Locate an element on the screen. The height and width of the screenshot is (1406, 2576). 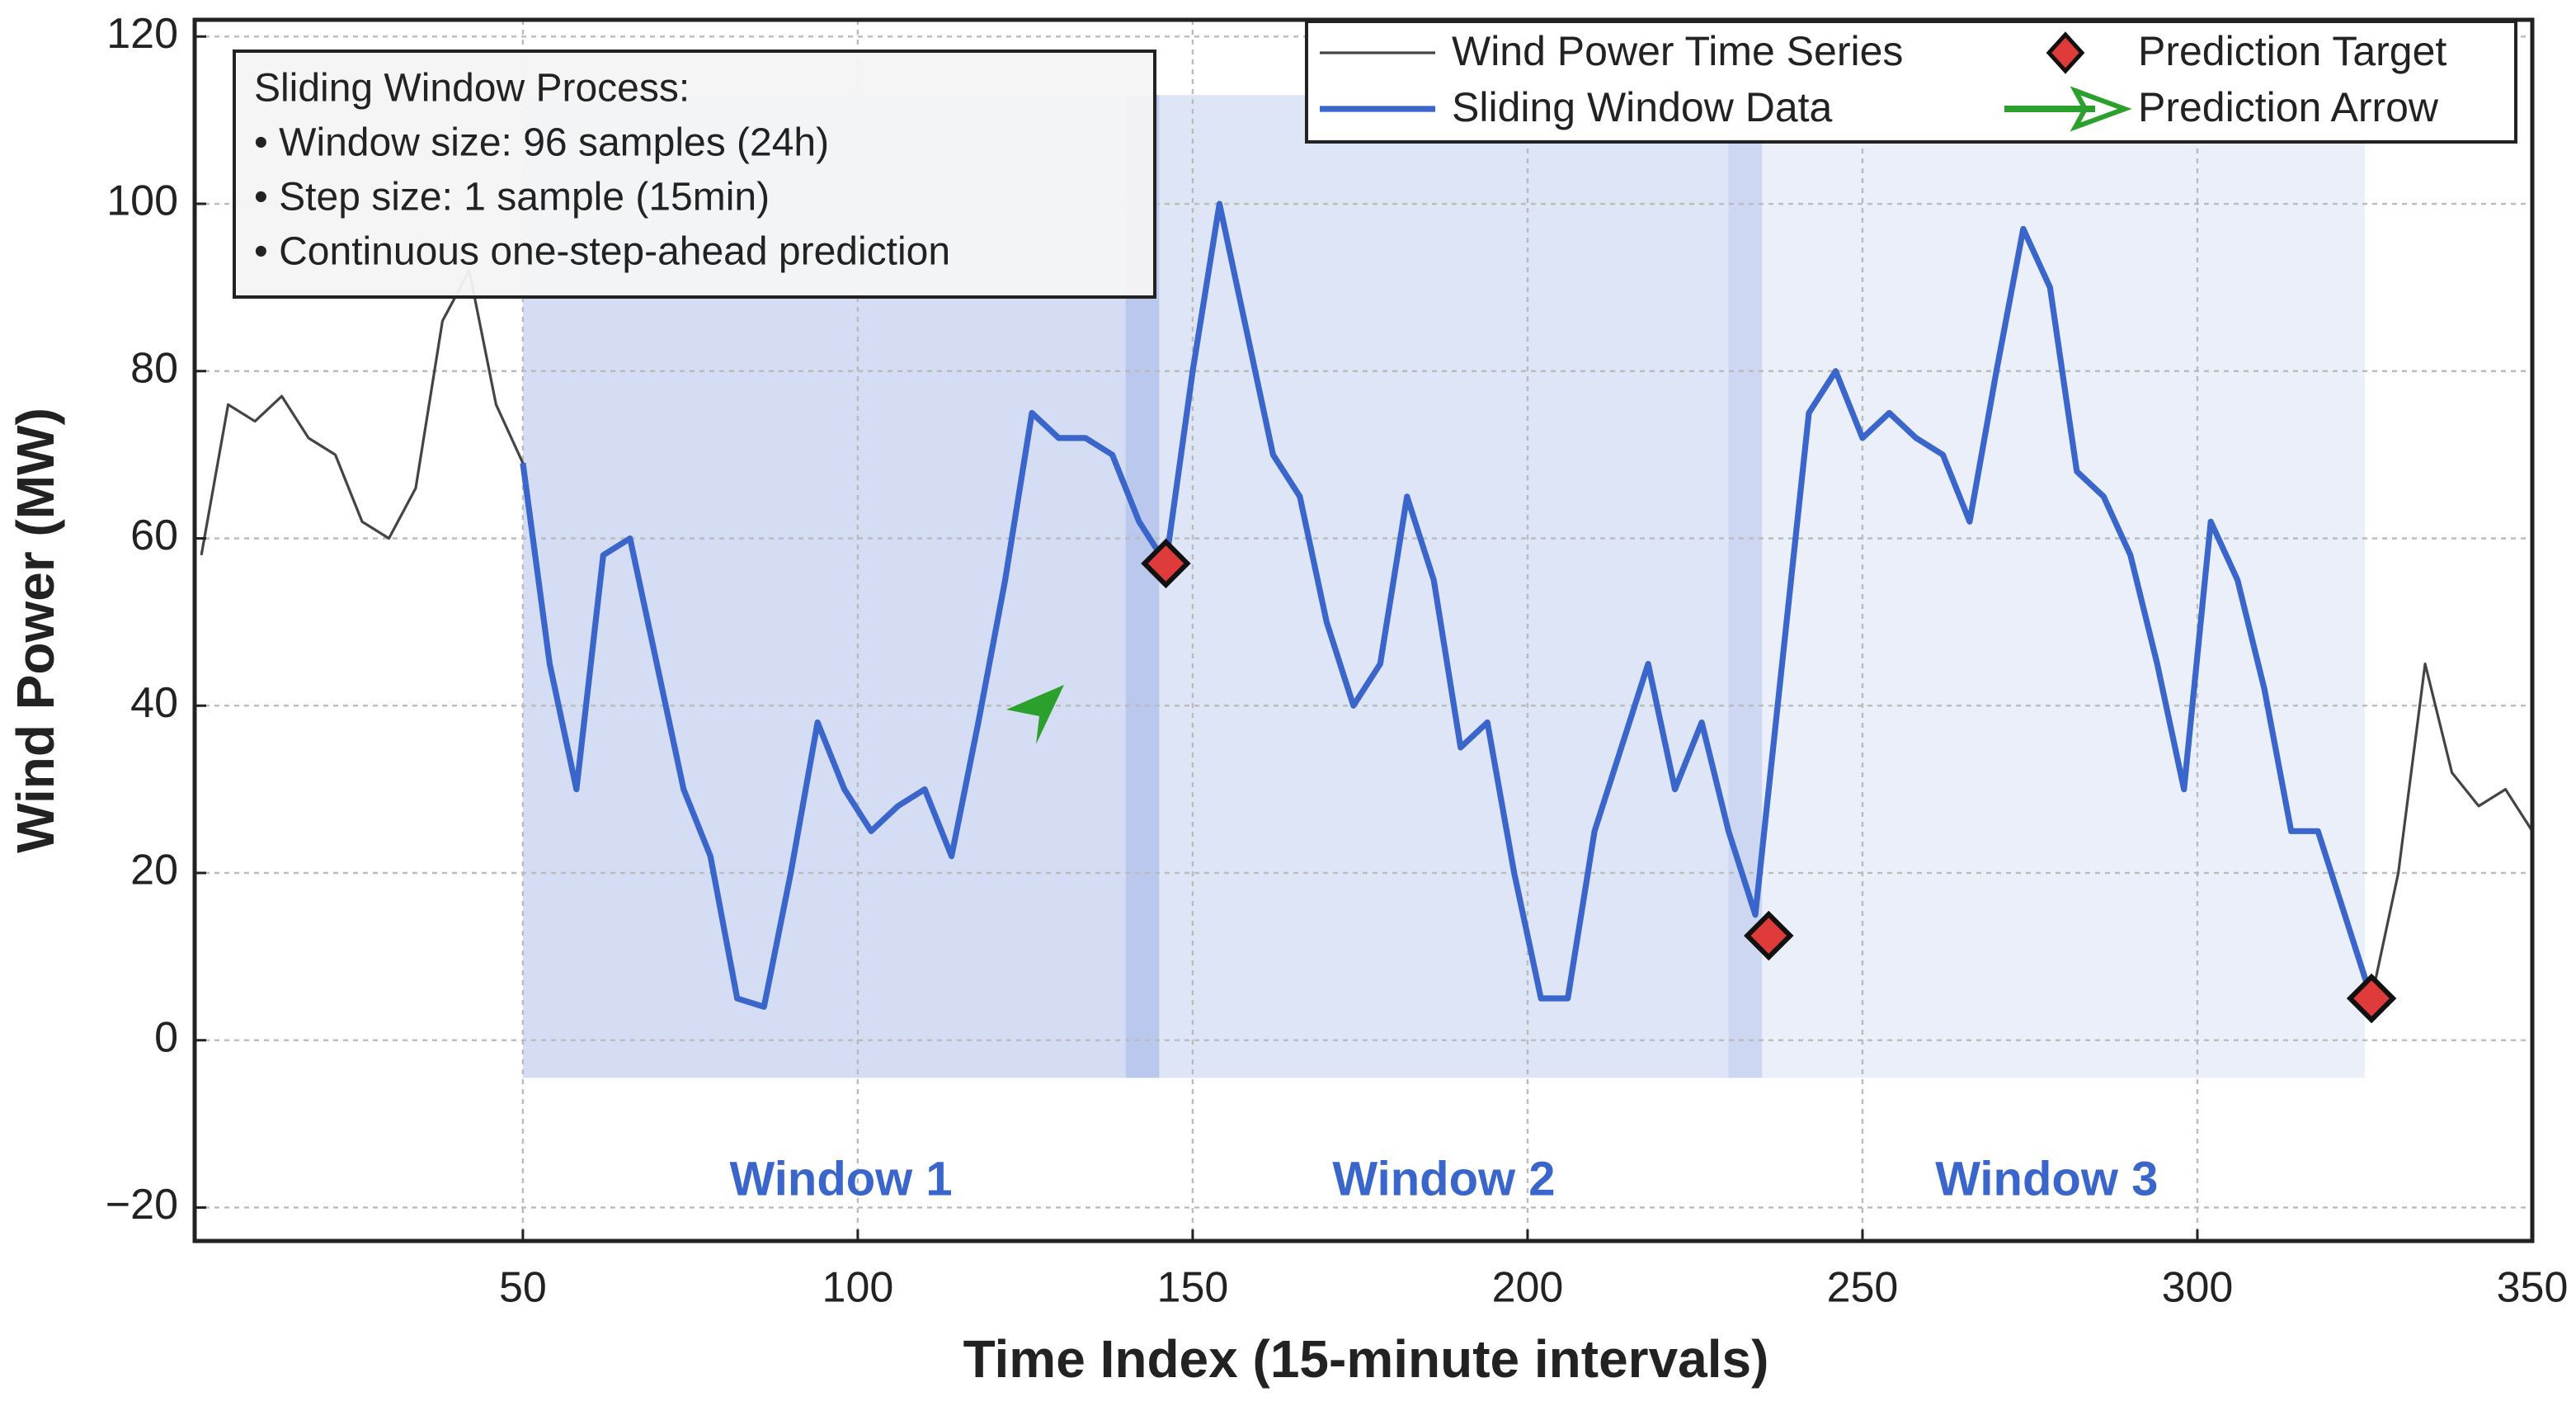
text-box-line: • Continuous one-step-ahead prediction is located at coordinates (602, 252).